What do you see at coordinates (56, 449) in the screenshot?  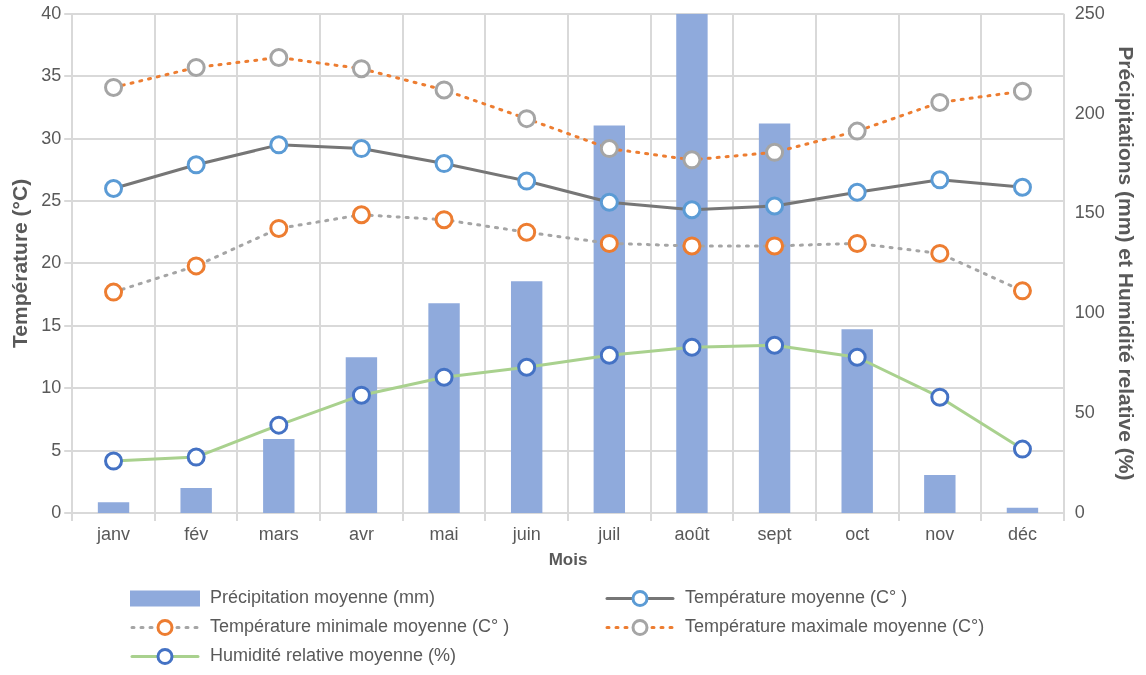 I see `y-tick-label: 5` at bounding box center [56, 449].